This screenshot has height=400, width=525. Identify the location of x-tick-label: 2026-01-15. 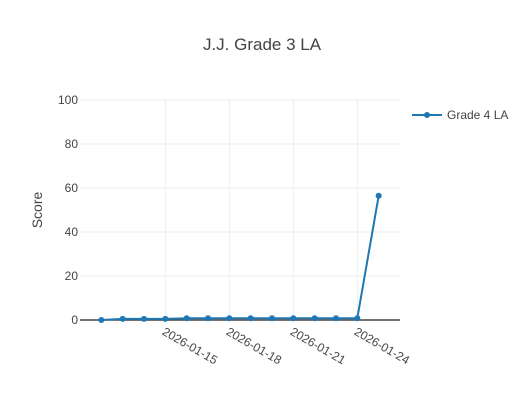
(190, 345).